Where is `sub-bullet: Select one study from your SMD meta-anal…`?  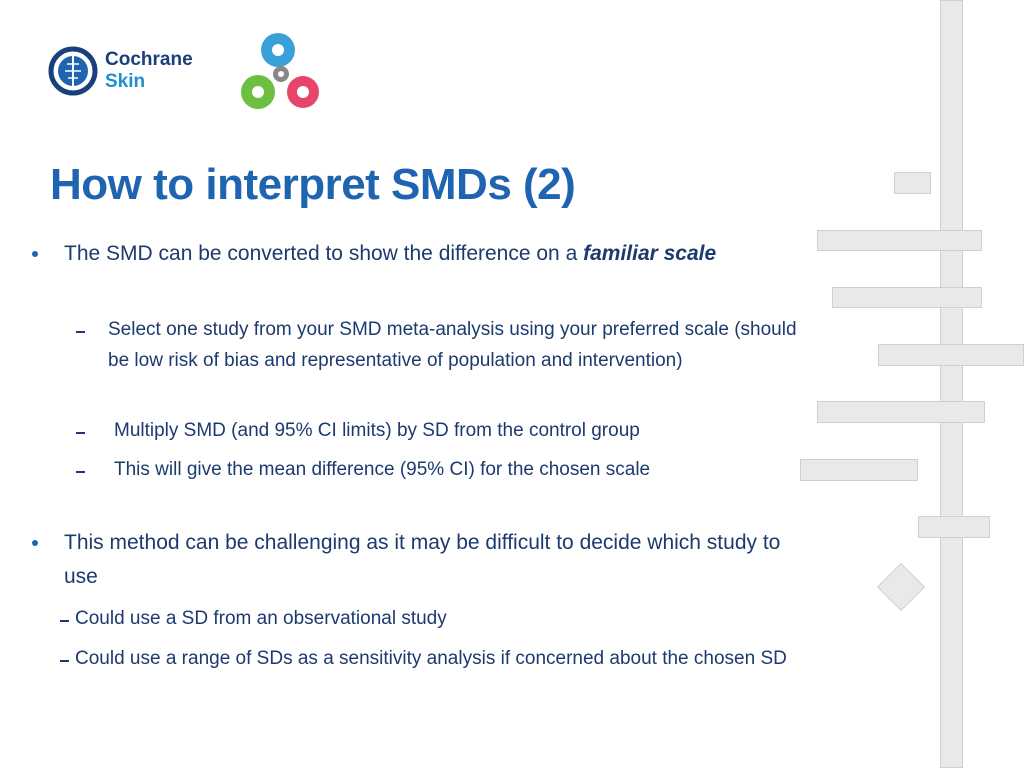 sub-bullet: Select one study from your SMD meta-anal… is located at coordinates (452, 345).